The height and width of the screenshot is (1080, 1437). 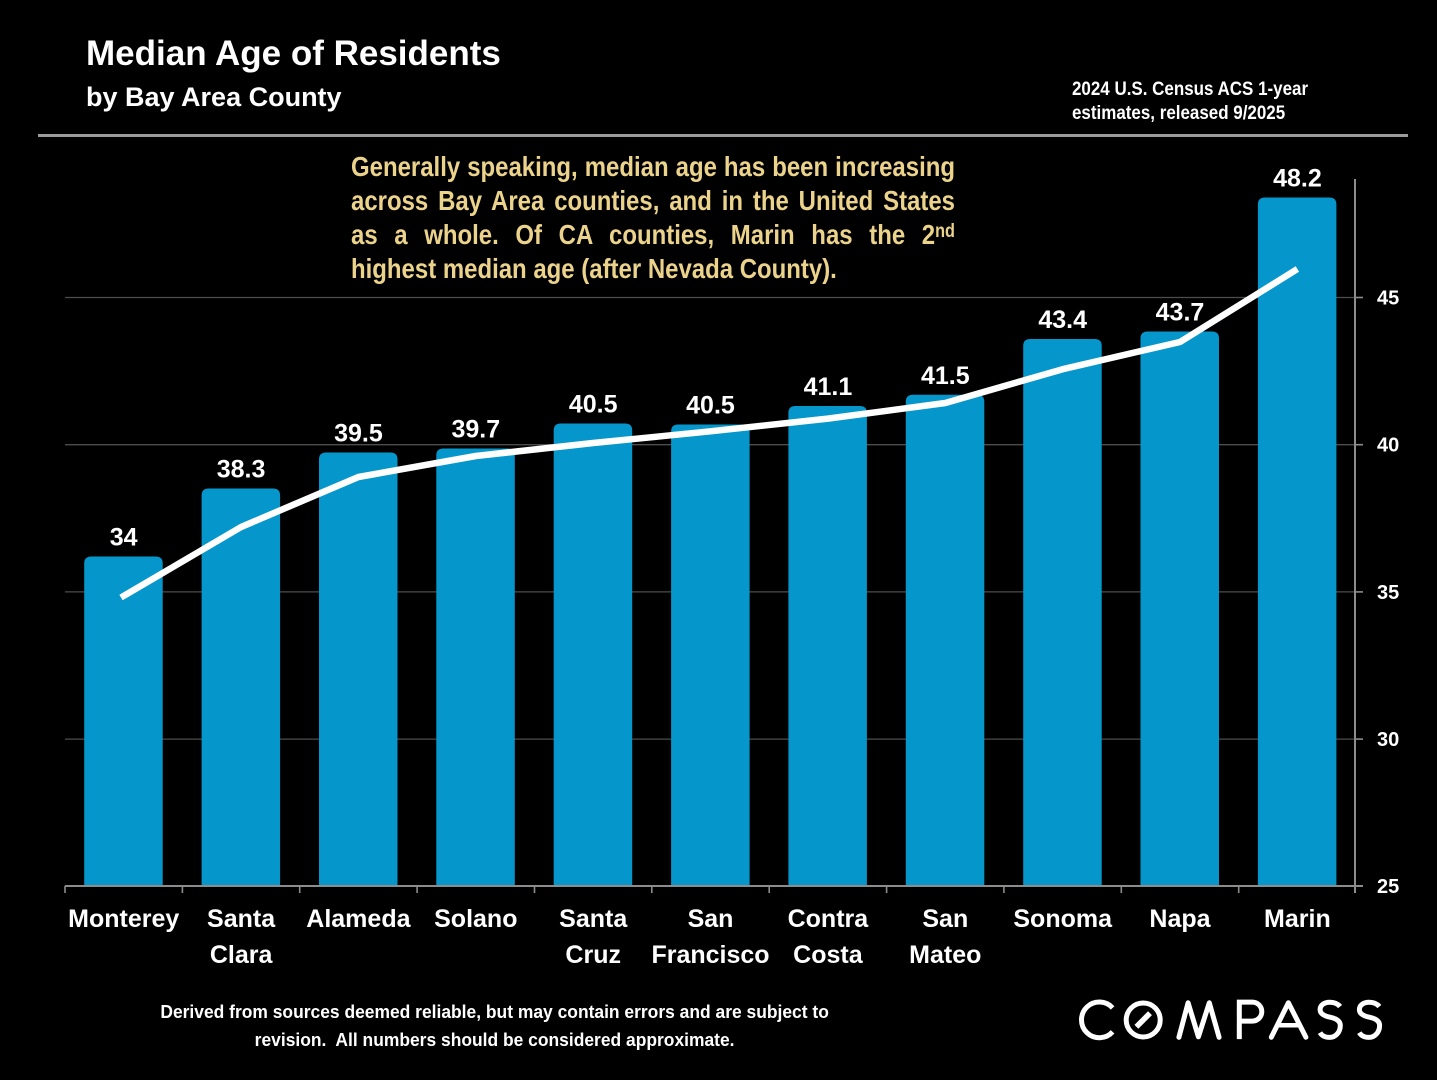 What do you see at coordinates (1062, 320) in the screenshot?
I see `svg-text: 43.4` at bounding box center [1062, 320].